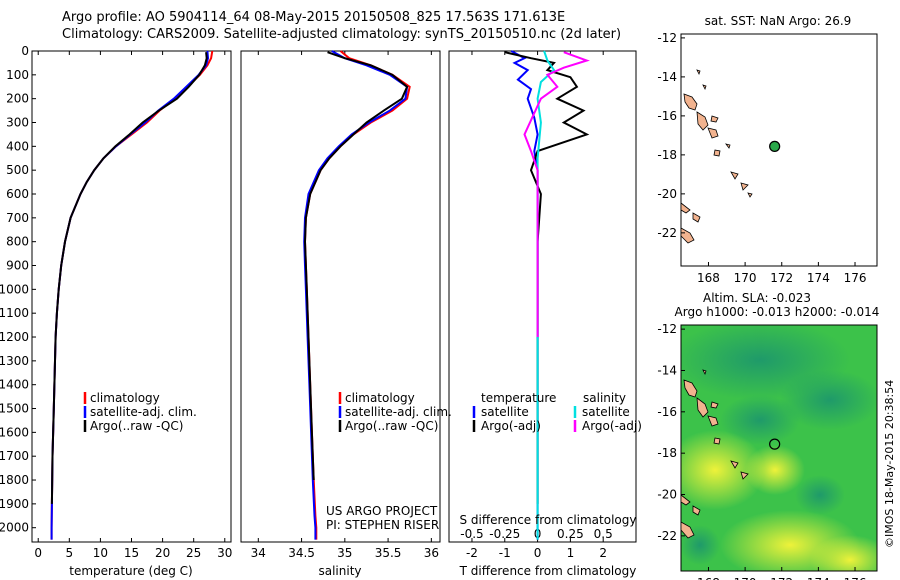 The height and width of the screenshot is (580, 900). I want to click on temperature-xlabel: temperature (deg C), so click(130, 571).